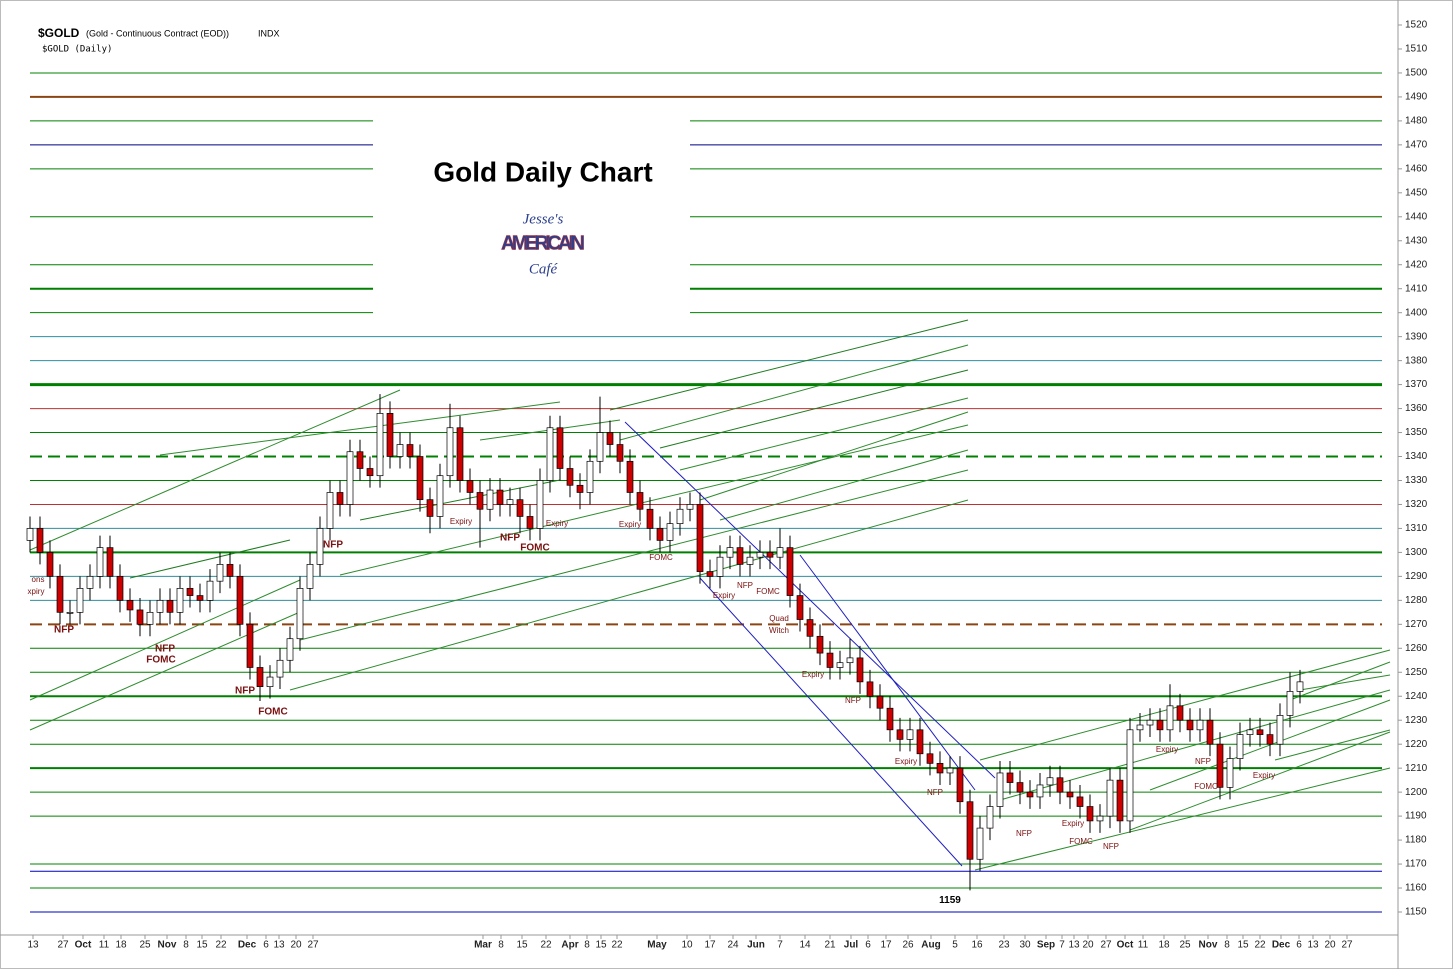  What do you see at coordinates (1416, 816) in the screenshot?
I see `y-tick-label: 1190` at bounding box center [1416, 816].